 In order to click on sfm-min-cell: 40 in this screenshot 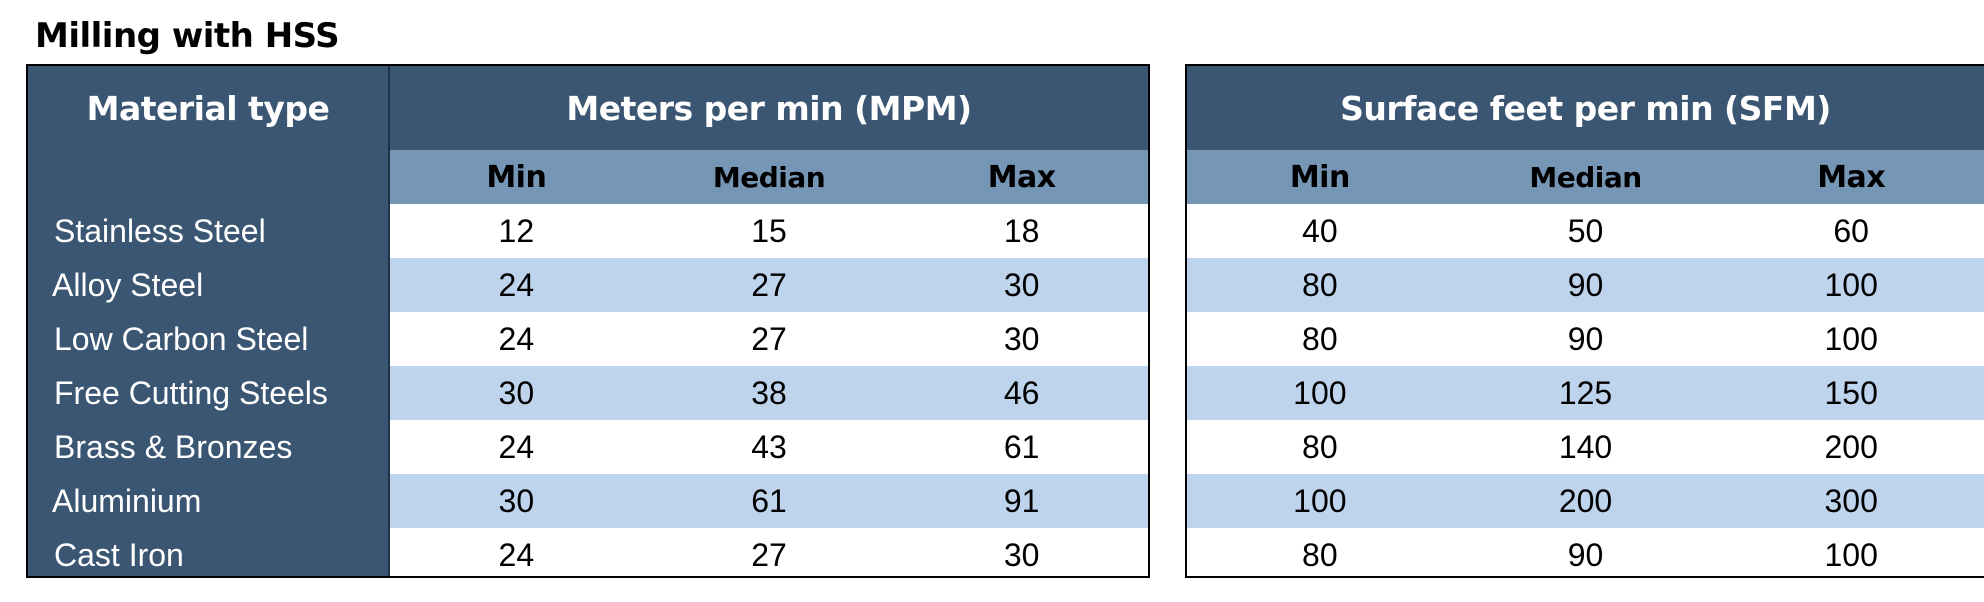, I will do `click(1320, 230)`.